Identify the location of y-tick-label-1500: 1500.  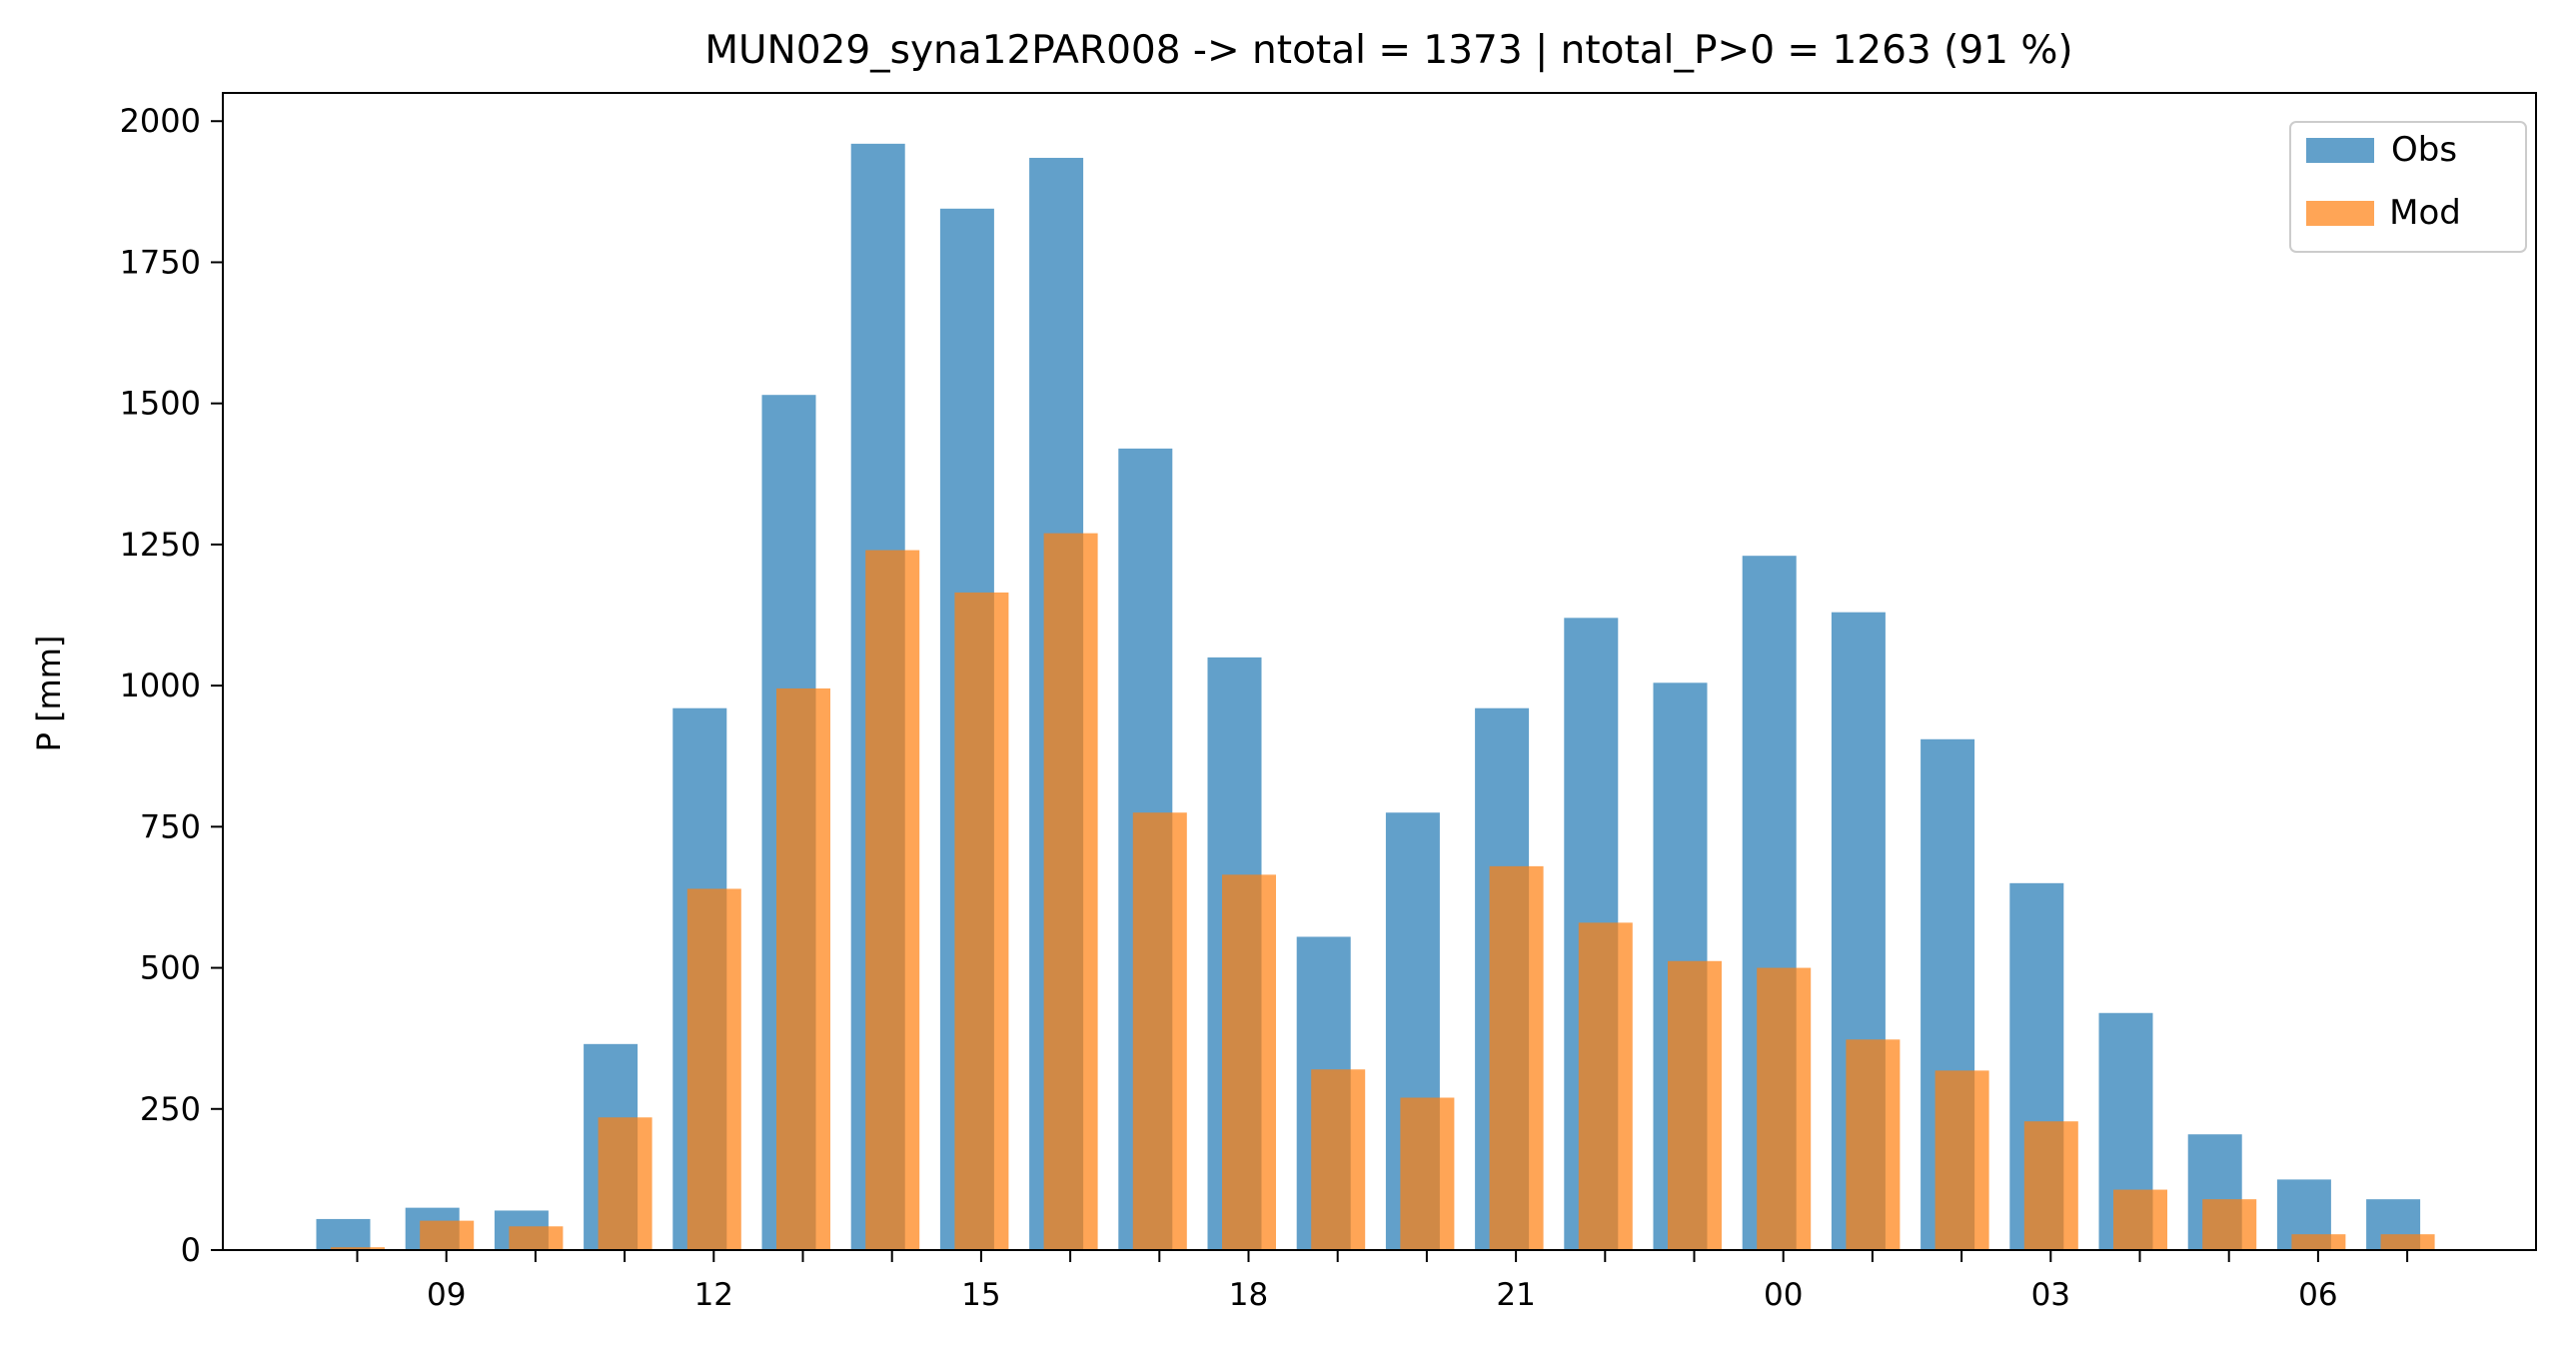
(160, 404).